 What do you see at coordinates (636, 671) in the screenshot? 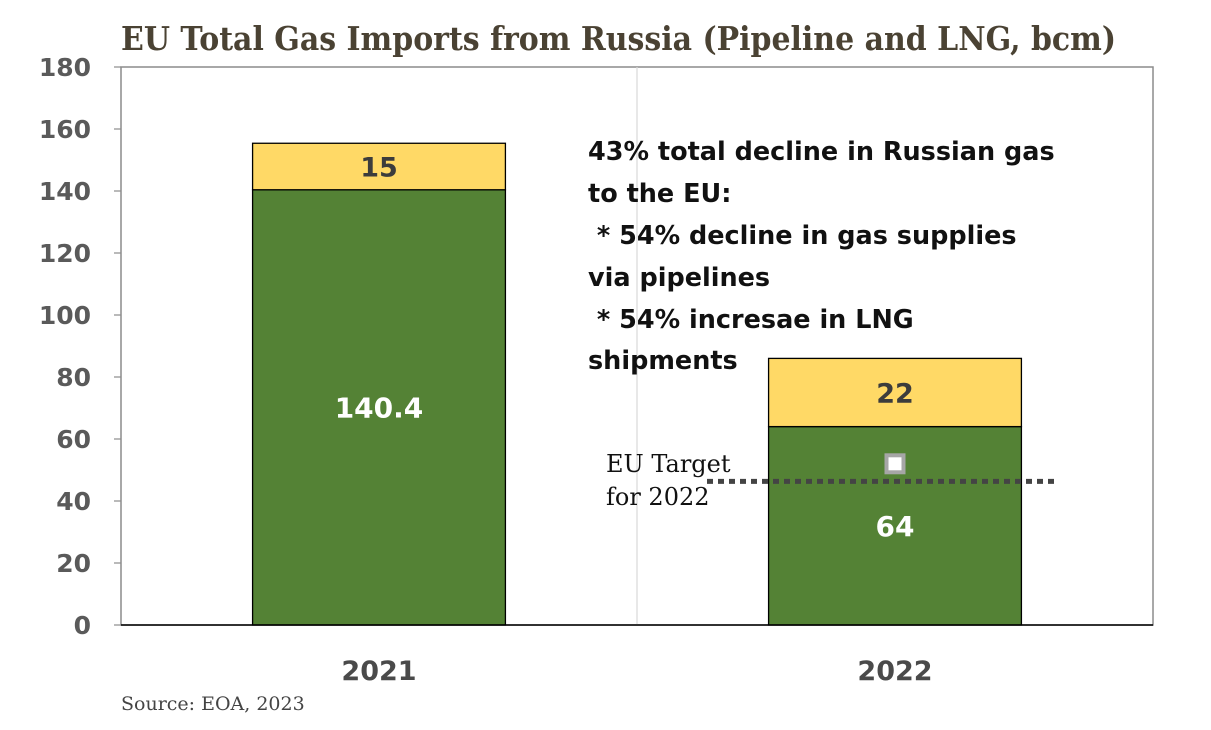
I see `x-axis-ticks: 2021 2022` at bounding box center [636, 671].